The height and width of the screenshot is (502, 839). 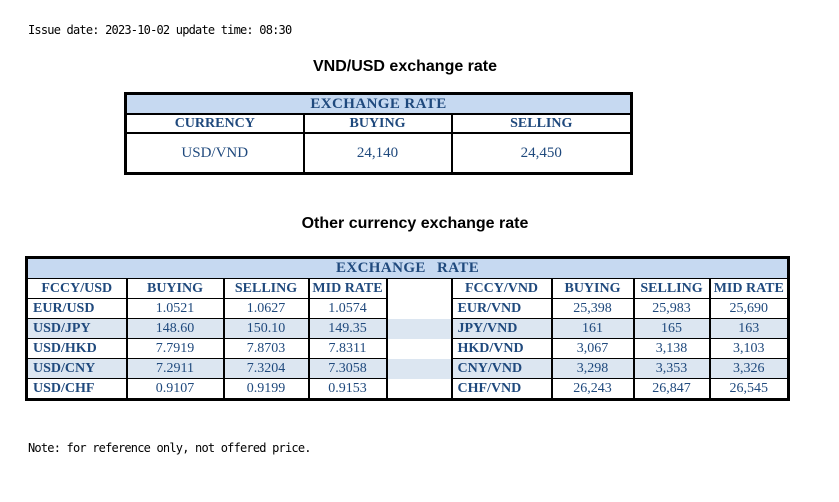 I want to click on cell-pair-usd: USD/HKD, so click(x=76, y=348).